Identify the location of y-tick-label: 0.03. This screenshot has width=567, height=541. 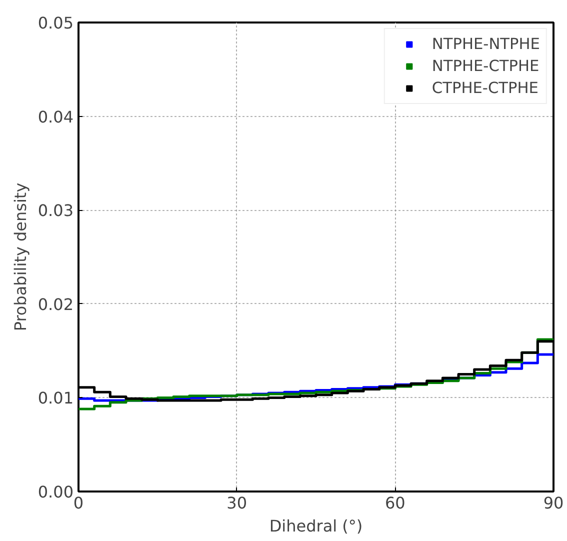
(56, 210).